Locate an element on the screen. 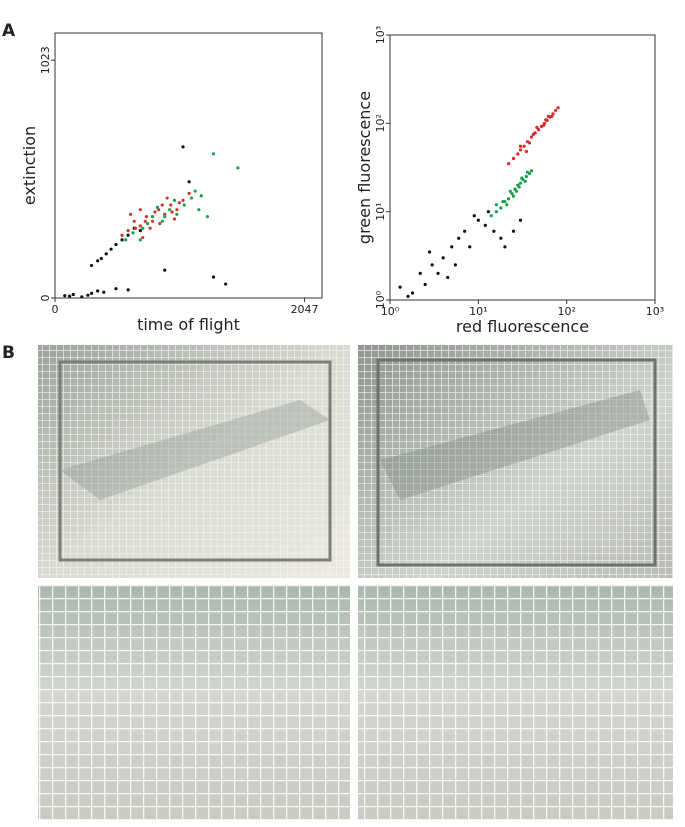  panel-label: A is located at coordinates (9, 31).